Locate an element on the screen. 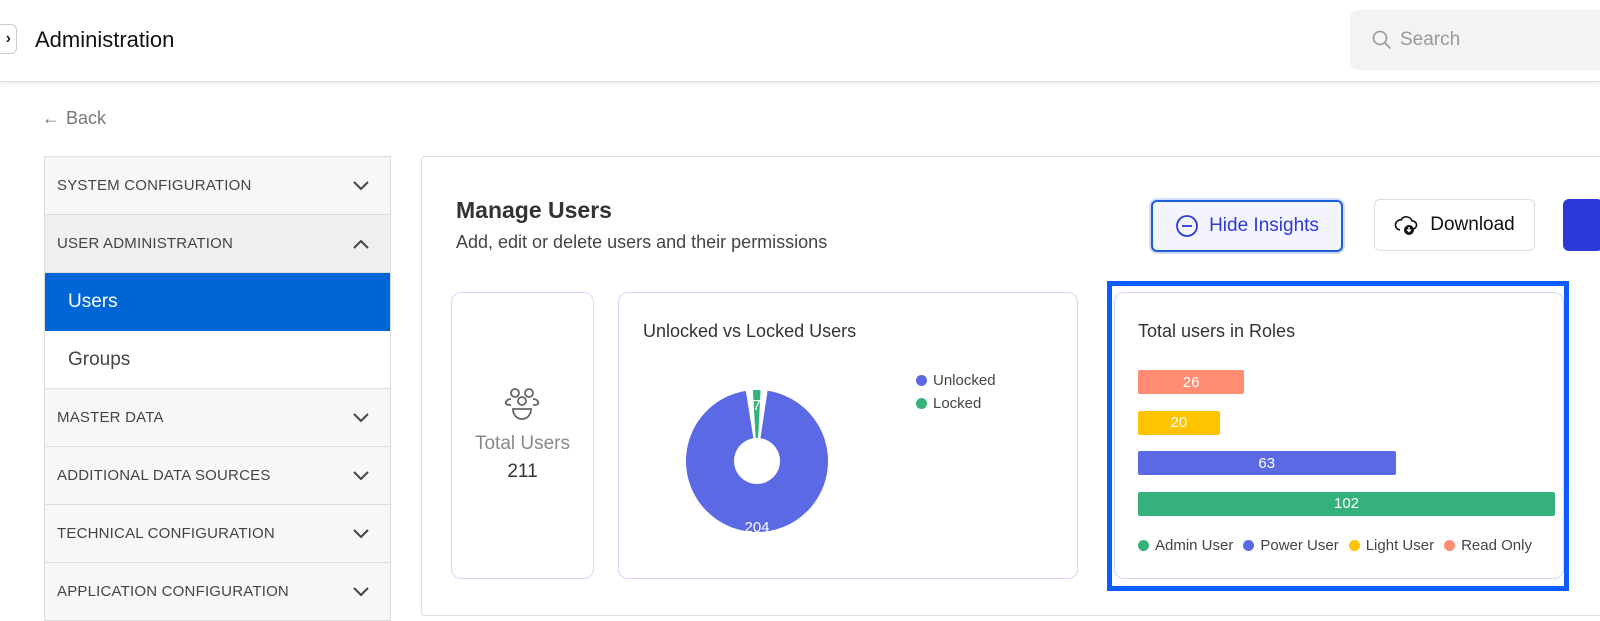 The height and width of the screenshot is (621, 1600). legend-label: Locked is located at coordinates (957, 403).